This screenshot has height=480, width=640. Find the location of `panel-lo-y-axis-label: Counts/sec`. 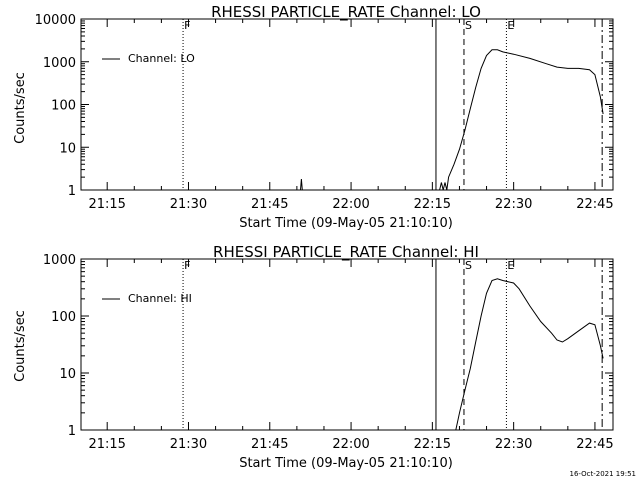

panel-lo-y-axis-label: Counts/sec is located at coordinates (20, 108).